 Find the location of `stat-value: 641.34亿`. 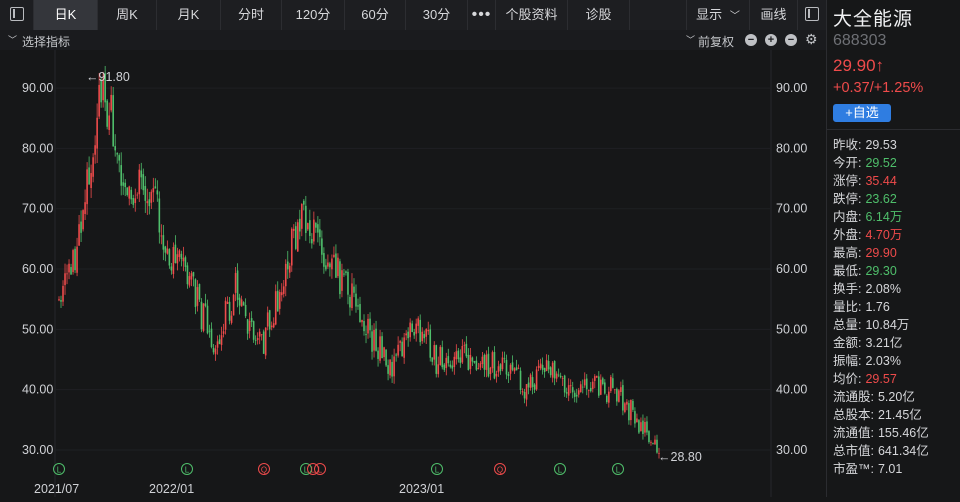

stat-value: 641.34亿 is located at coordinates (903, 451).